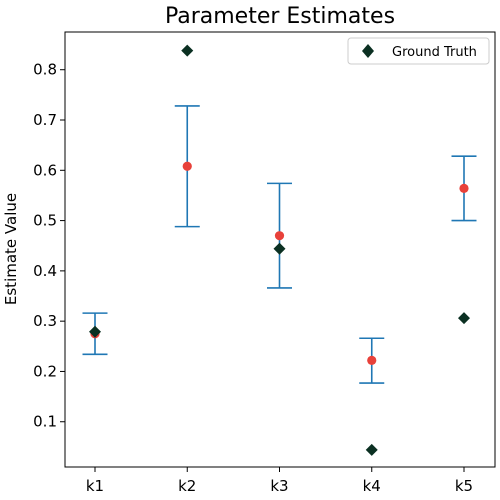  What do you see at coordinates (187, 486) in the screenshot?
I see `x-tick-label: k2` at bounding box center [187, 486].